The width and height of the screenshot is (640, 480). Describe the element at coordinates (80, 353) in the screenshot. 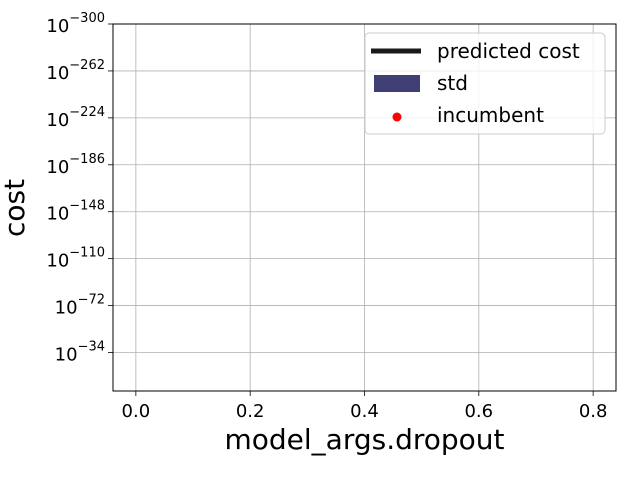

I see `y-tick-label: 10−34` at that location.